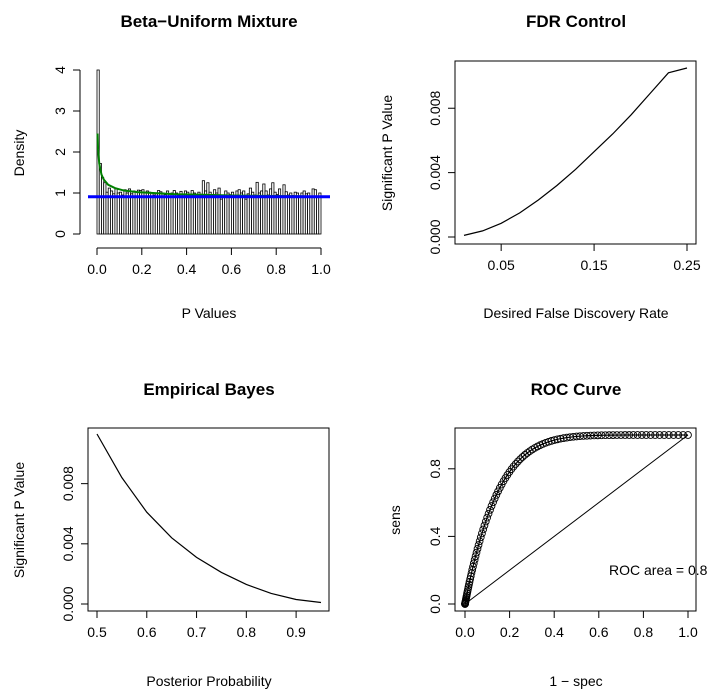 The height and width of the screenshot is (695, 708). Describe the element at coordinates (60, 193) in the screenshot. I see `y-tick-label: 1` at that location.